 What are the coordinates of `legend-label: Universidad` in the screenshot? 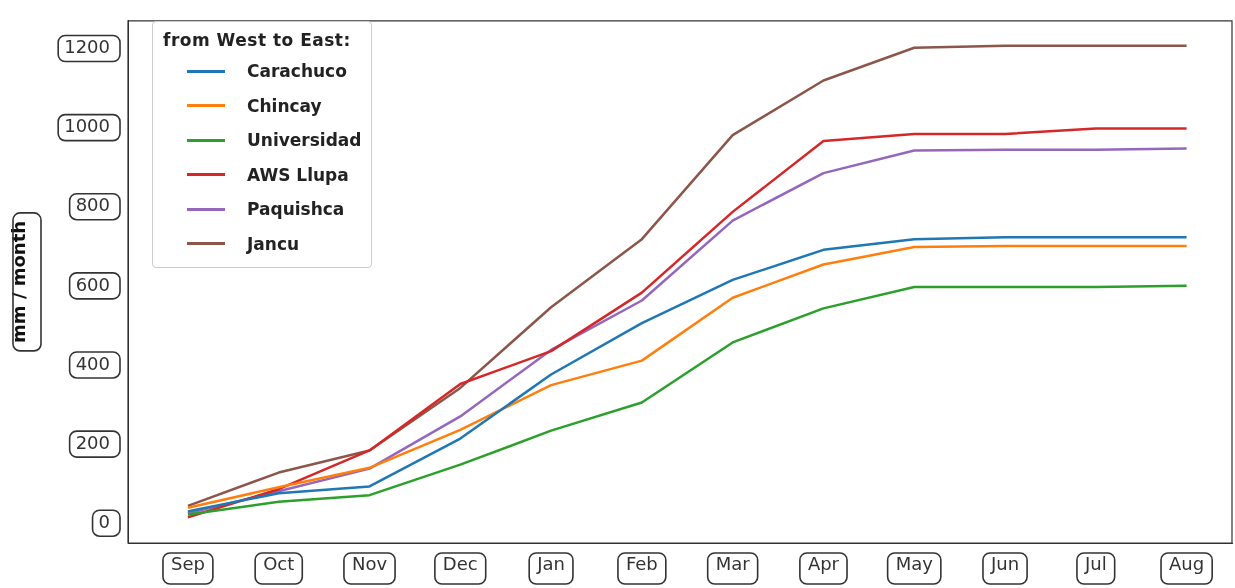 It's located at (304, 140).